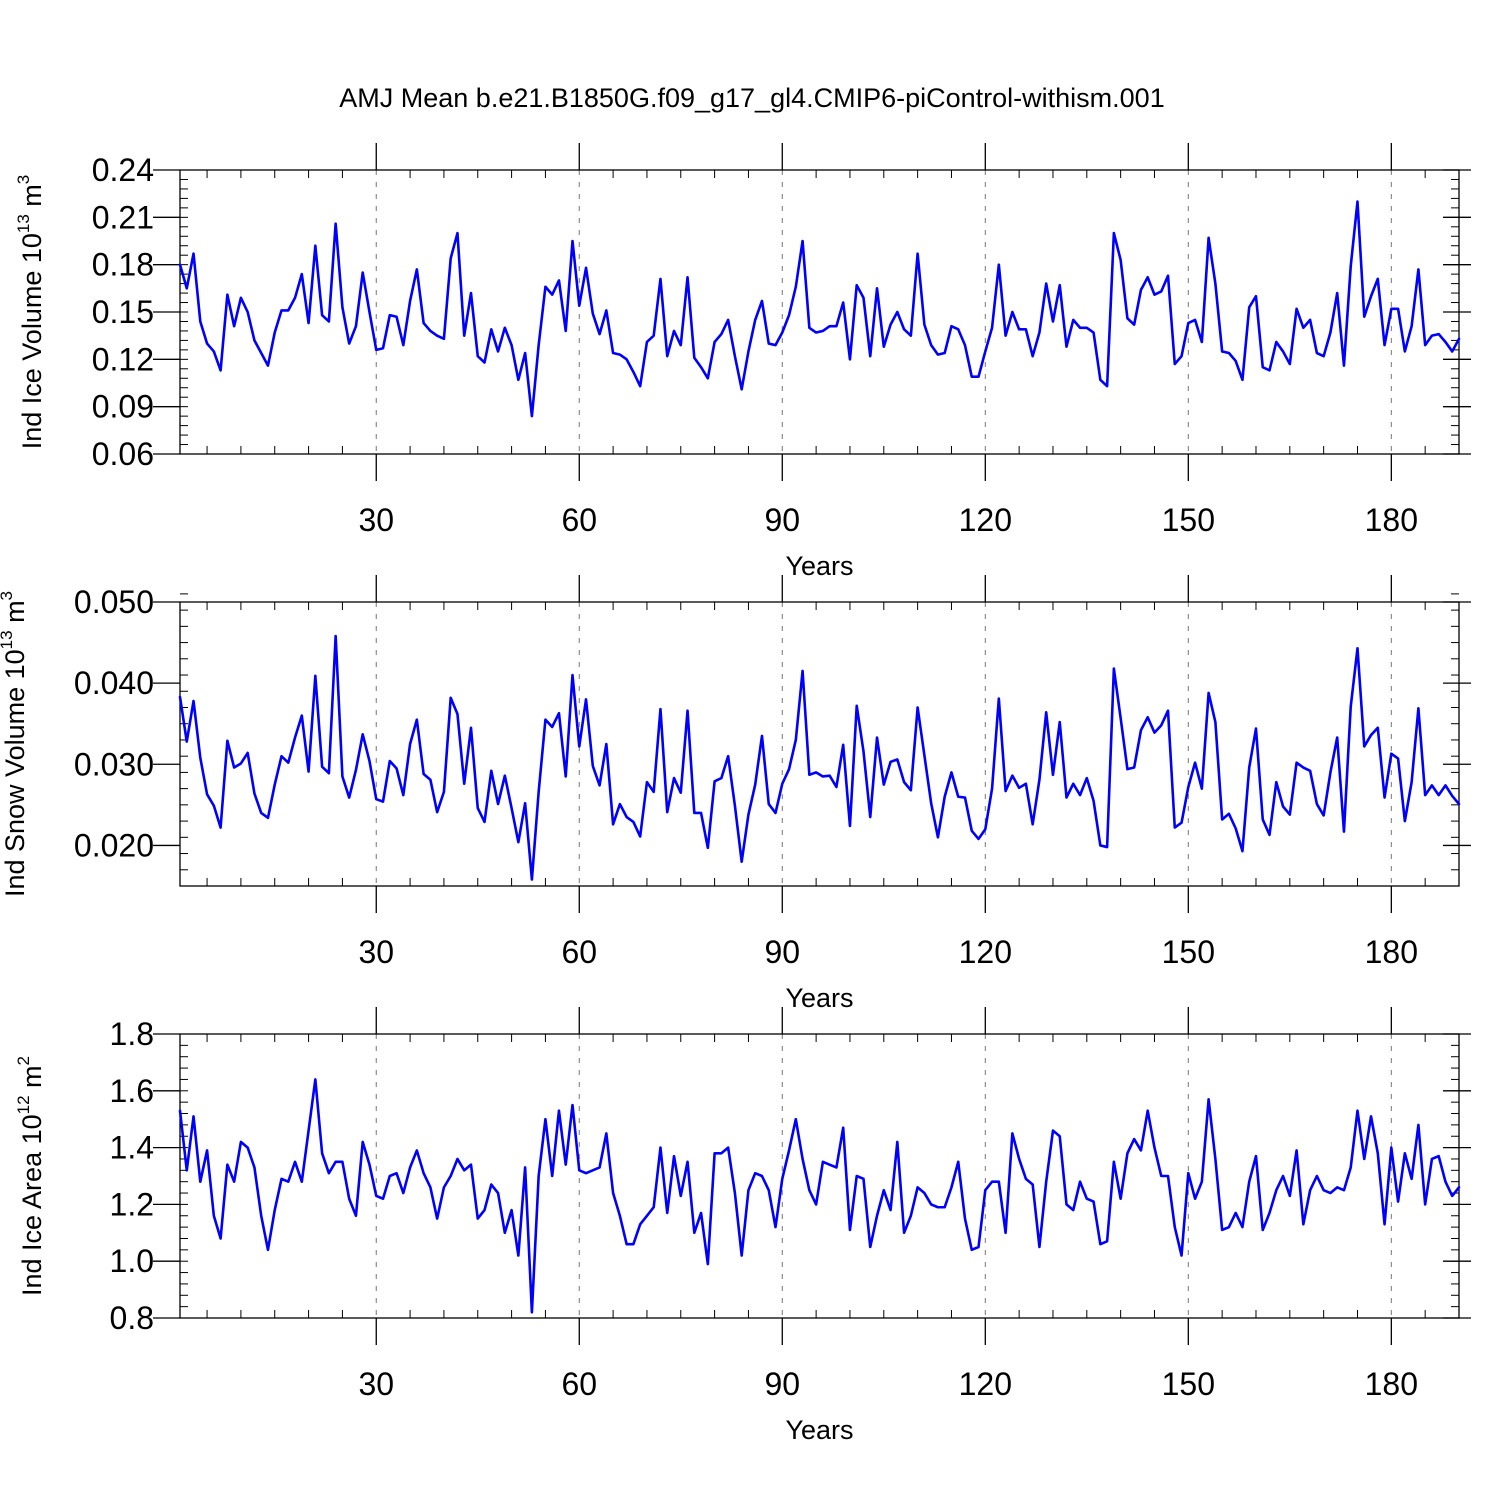 The height and width of the screenshot is (1500, 1500). Describe the element at coordinates (819, 566) in the screenshot. I see `panel-1-x-axis-label: Years` at that location.